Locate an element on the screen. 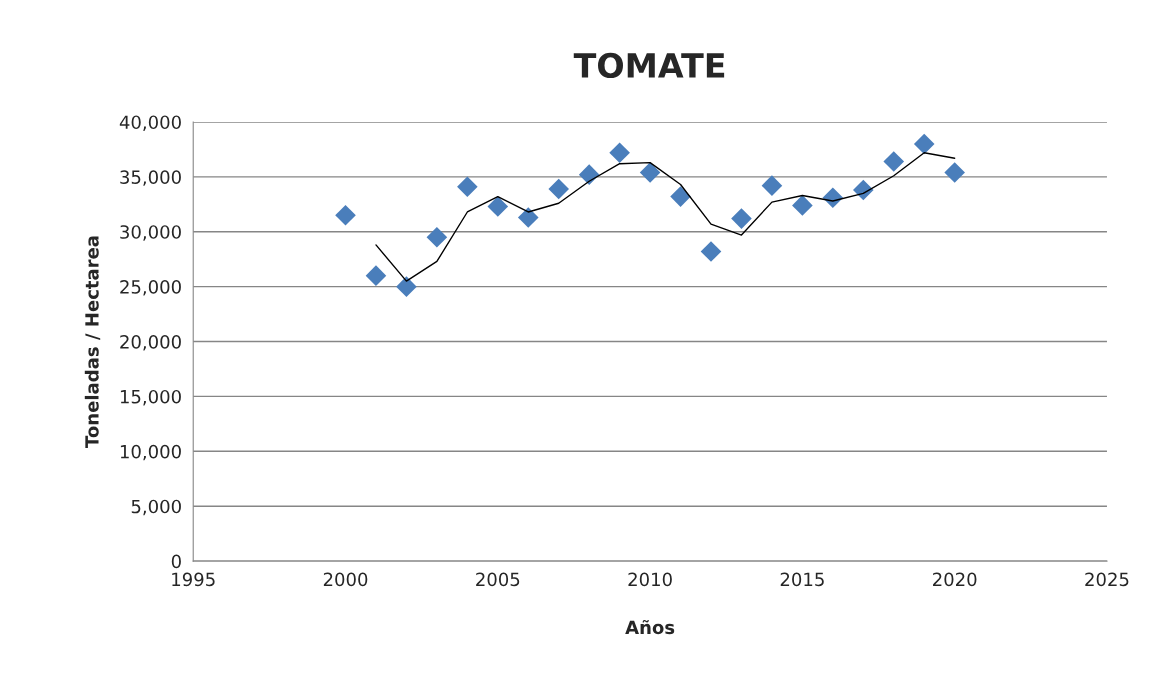  y-tick-label: 35,000 is located at coordinates (150, 178).